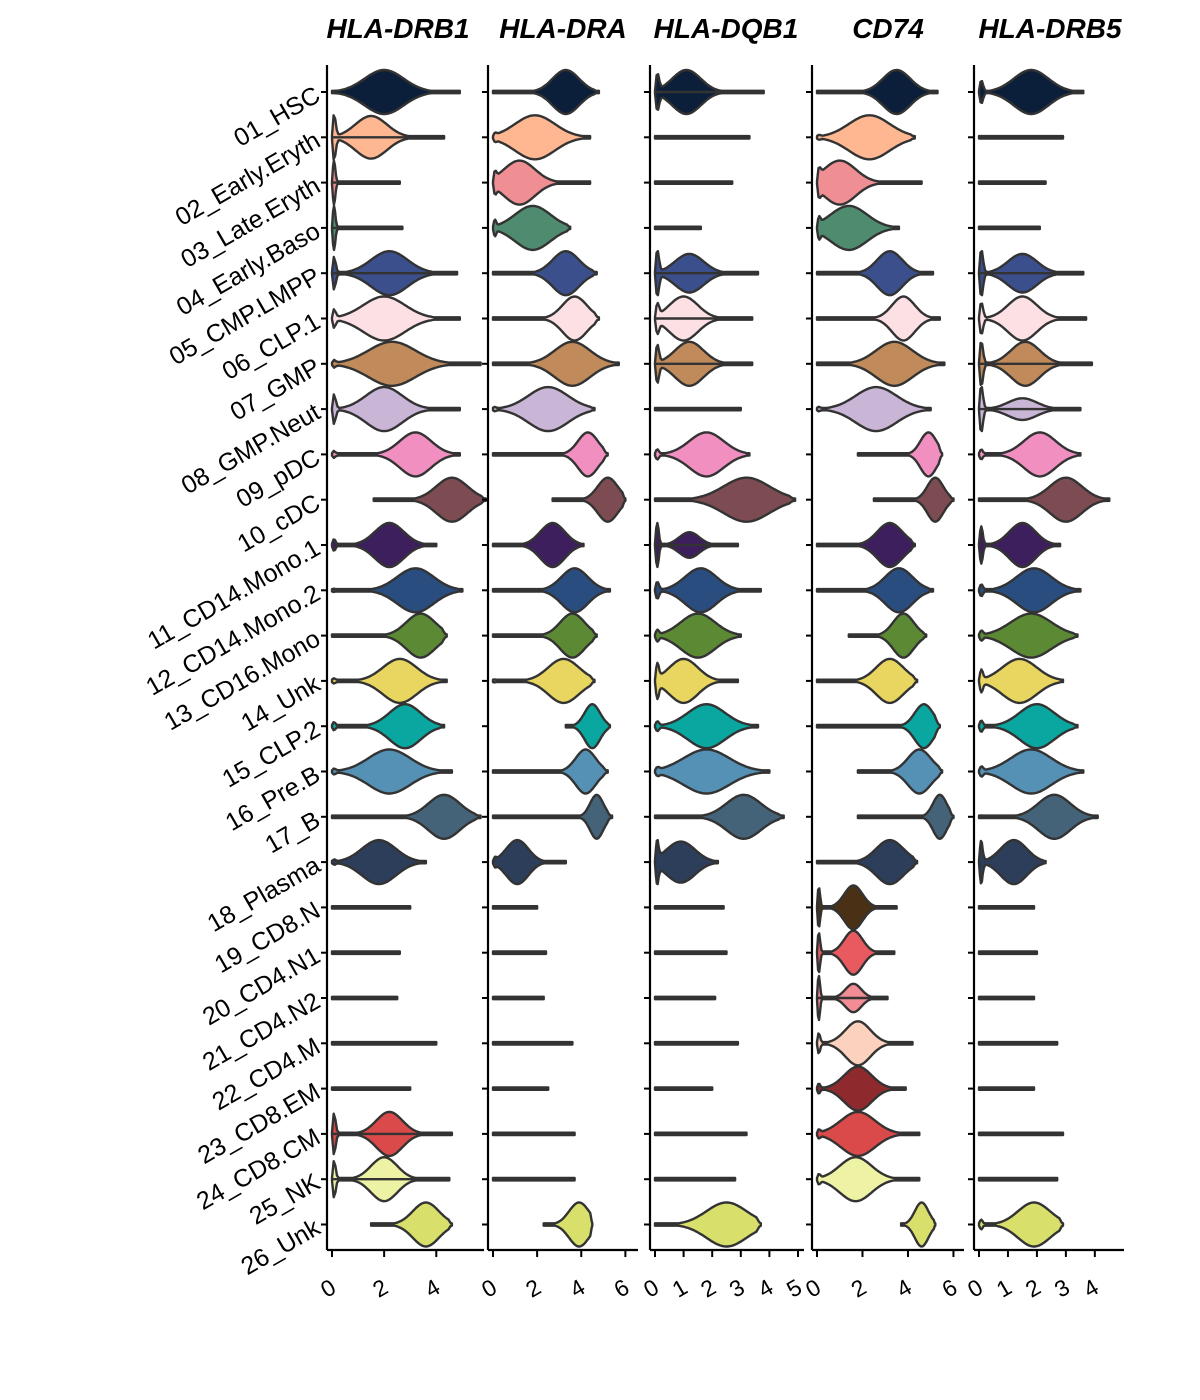 The width and height of the screenshot is (1200, 1400). What do you see at coordinates (366, 1088) in the screenshot?
I see `violin-hla-drb1-23-cd8-em` at bounding box center [366, 1088].